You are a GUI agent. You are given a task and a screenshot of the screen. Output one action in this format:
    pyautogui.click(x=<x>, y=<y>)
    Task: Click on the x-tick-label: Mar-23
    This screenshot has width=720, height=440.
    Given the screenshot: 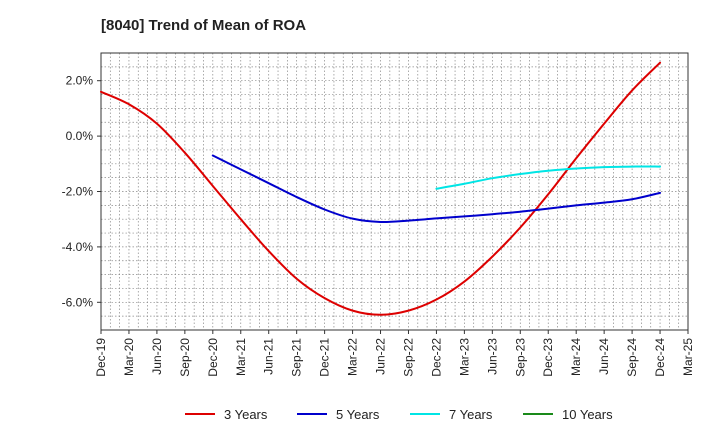 What is the action you would take?
    pyautogui.click(x=464, y=357)
    